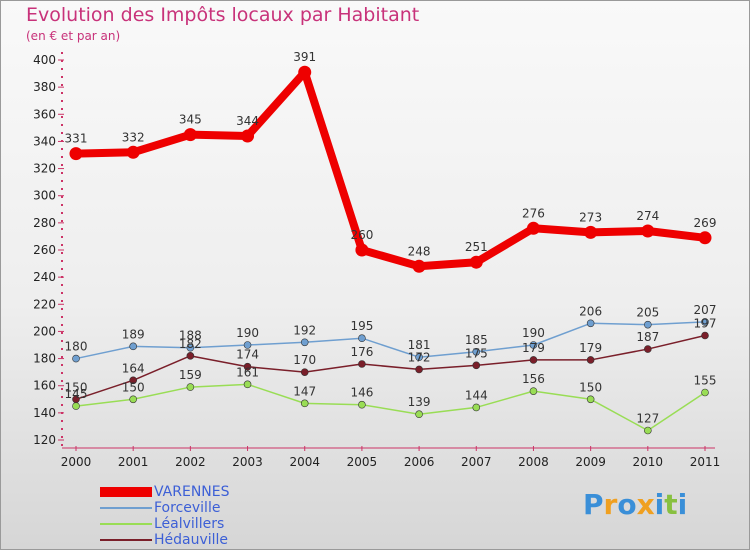 The width and height of the screenshot is (750, 550). I want to click on y-tick-label: 400, so click(44, 60).